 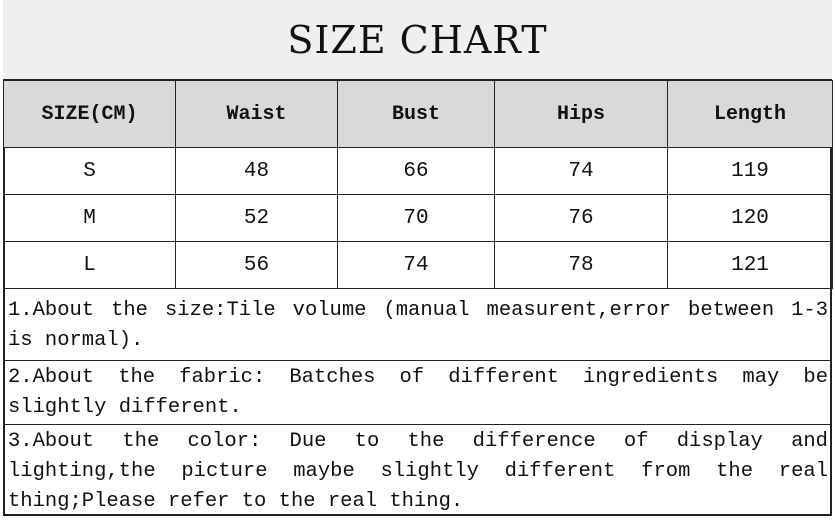 I want to click on table-cell: M, so click(x=89, y=218).